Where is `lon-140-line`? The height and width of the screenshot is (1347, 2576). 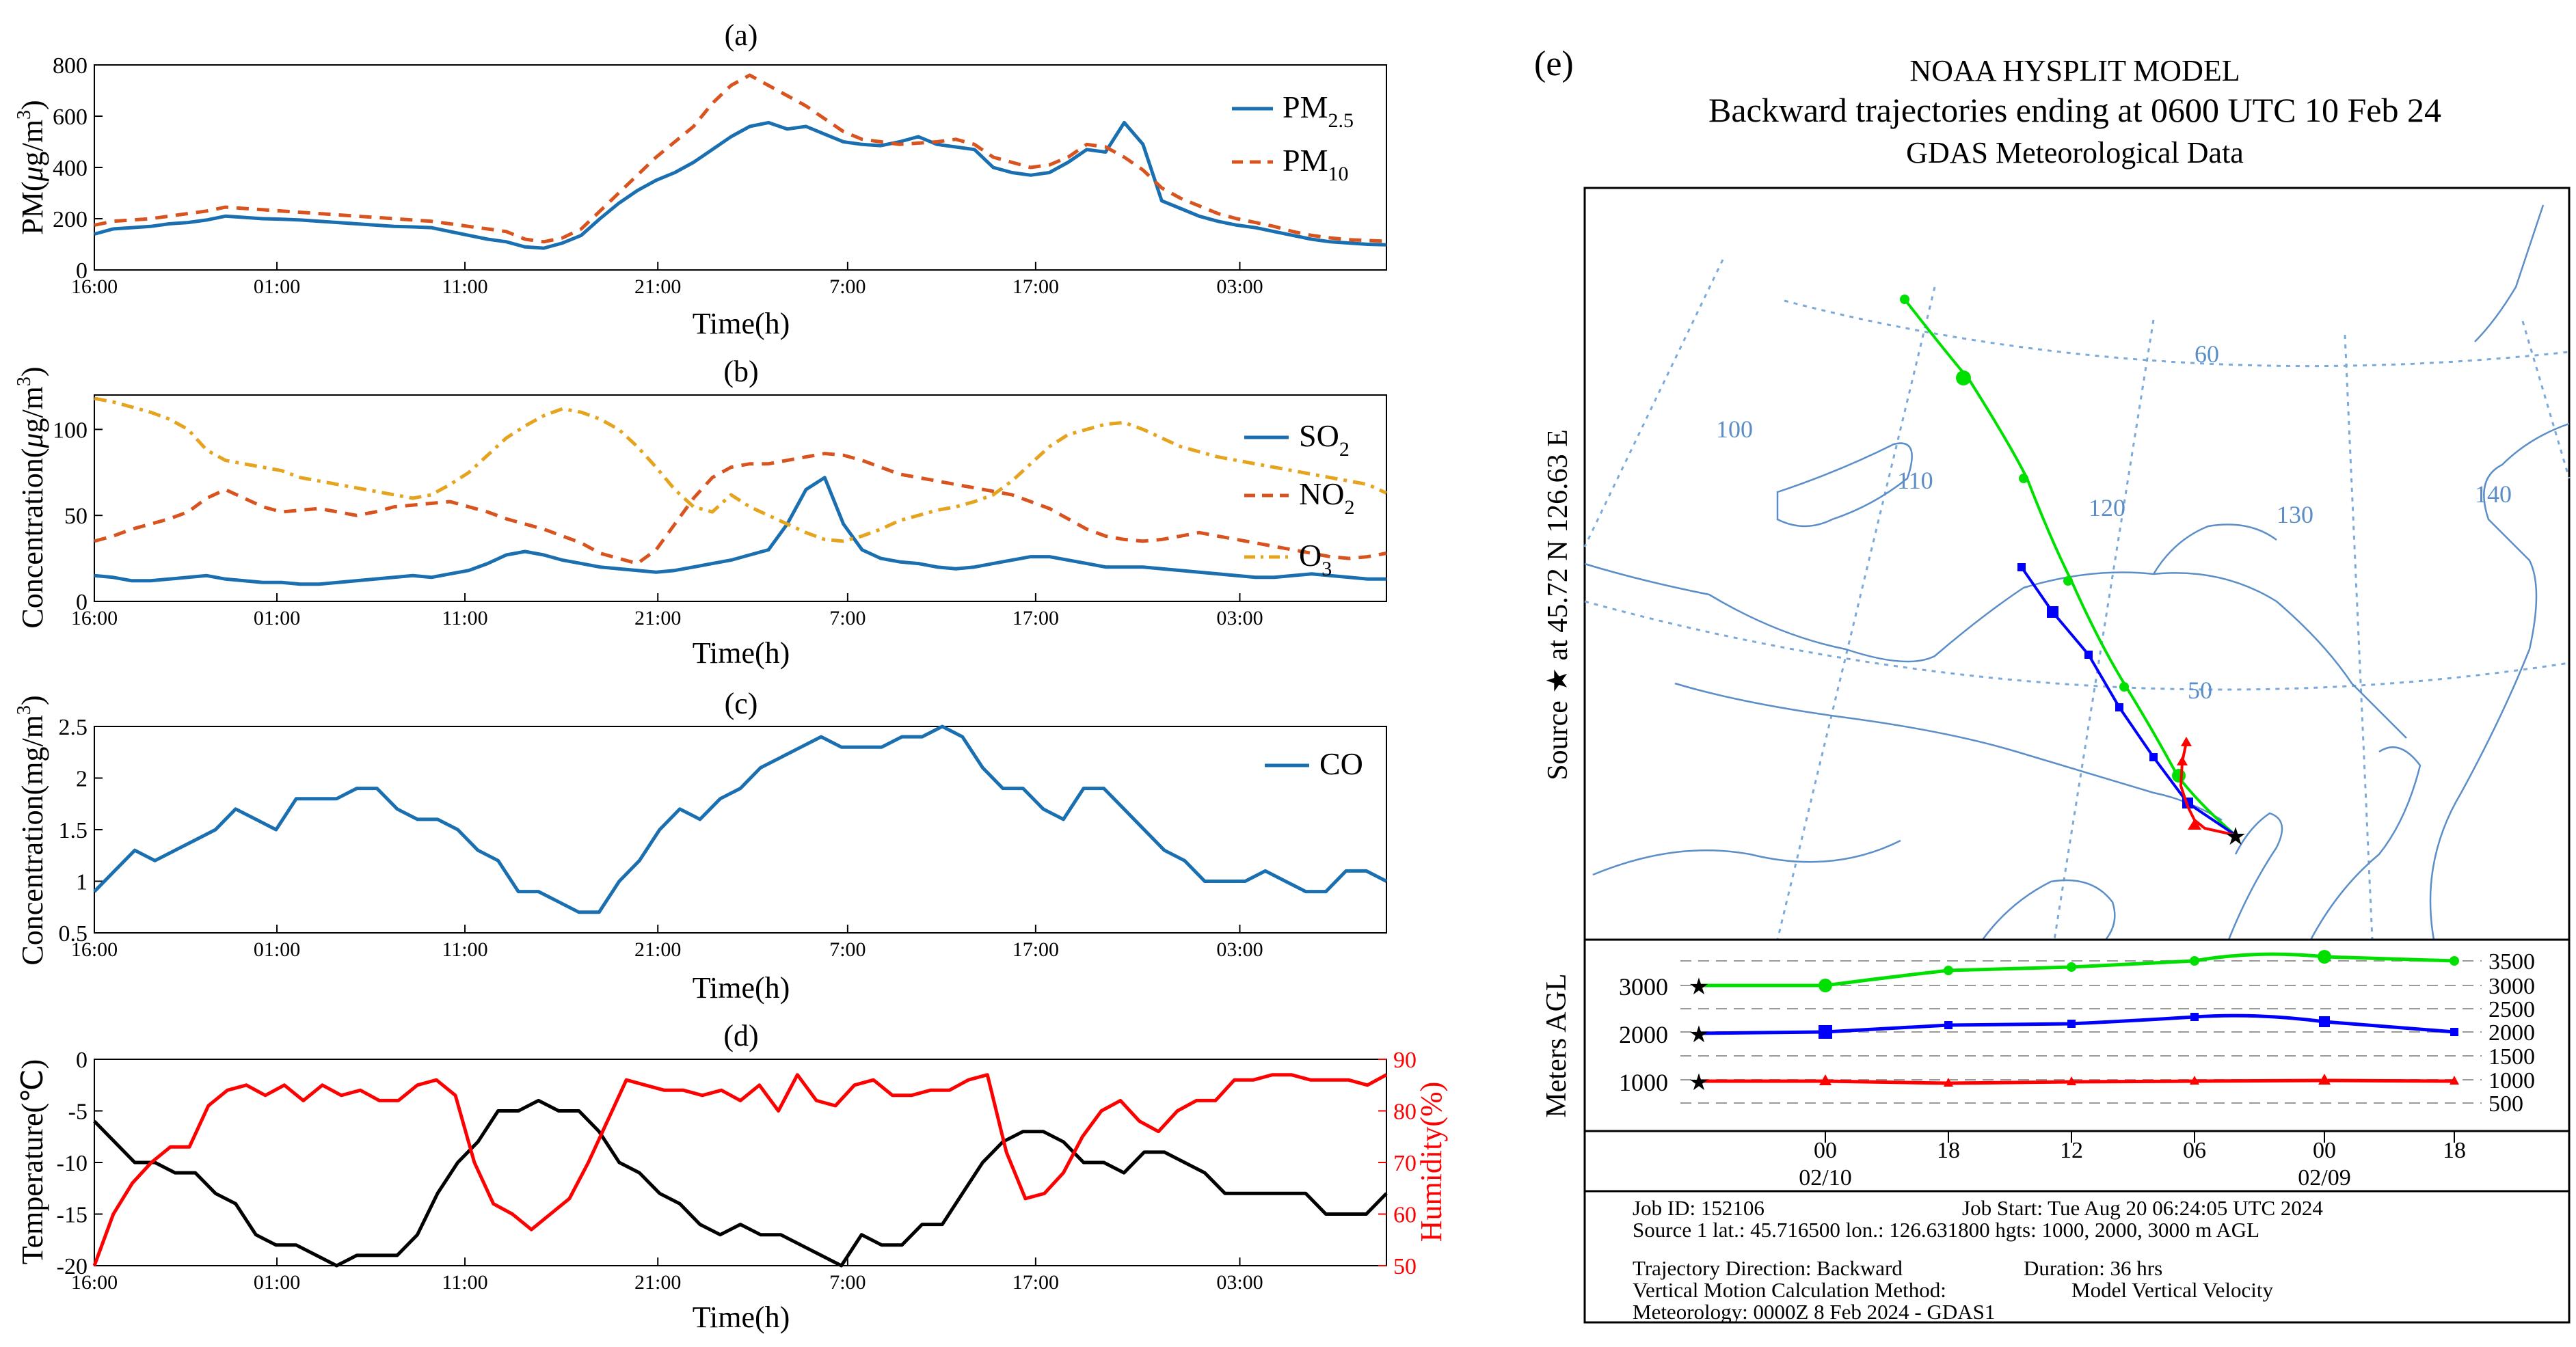 lon-140-line is located at coordinates (2546, 400).